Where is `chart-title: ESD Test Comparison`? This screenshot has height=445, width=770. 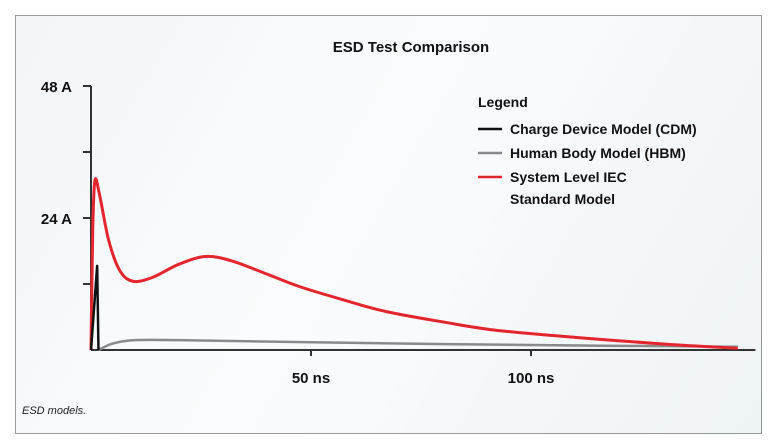 chart-title: ESD Test Comparison is located at coordinates (411, 47).